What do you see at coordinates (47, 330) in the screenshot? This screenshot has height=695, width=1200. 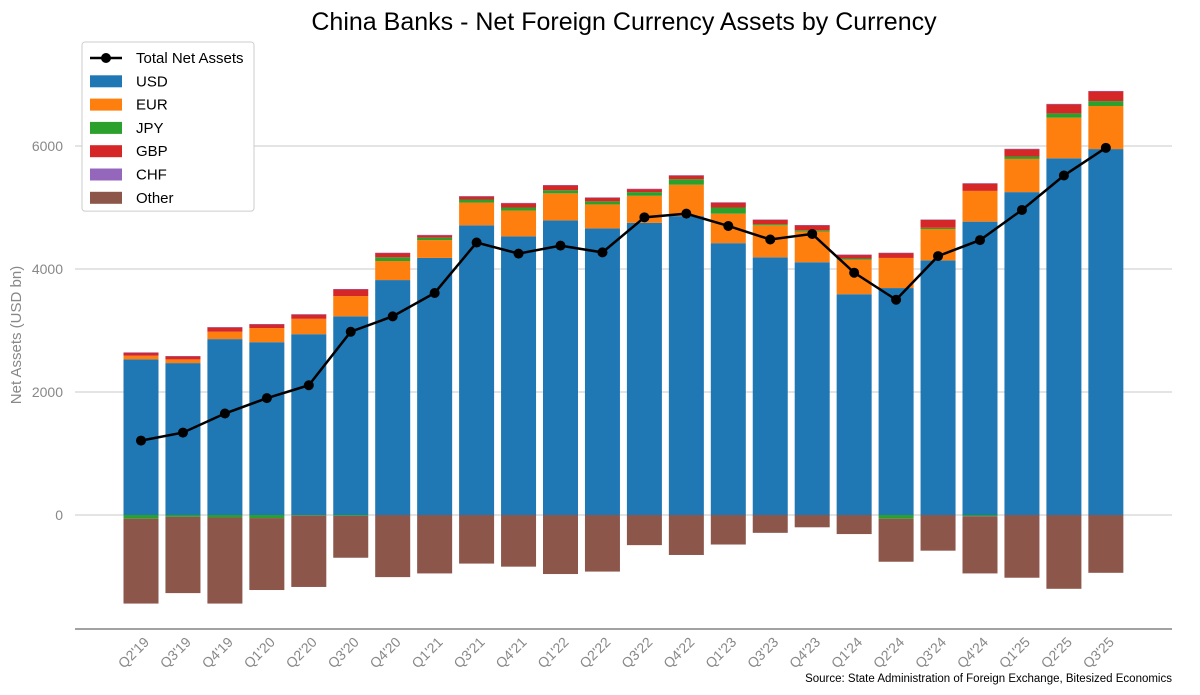 I see `y-axis-ticks: 0 2000 4000 6000` at bounding box center [47, 330].